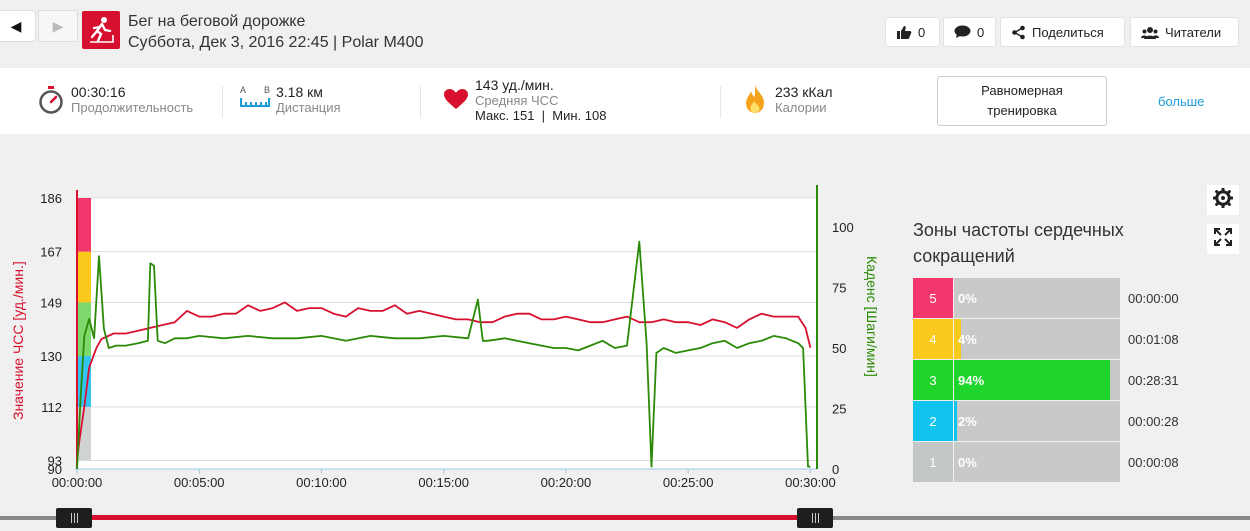 This screenshot has width=1250, height=531. Describe the element at coordinates (443, 482) in the screenshot. I see `x-axis-tick-label: 00:15:00` at that location.